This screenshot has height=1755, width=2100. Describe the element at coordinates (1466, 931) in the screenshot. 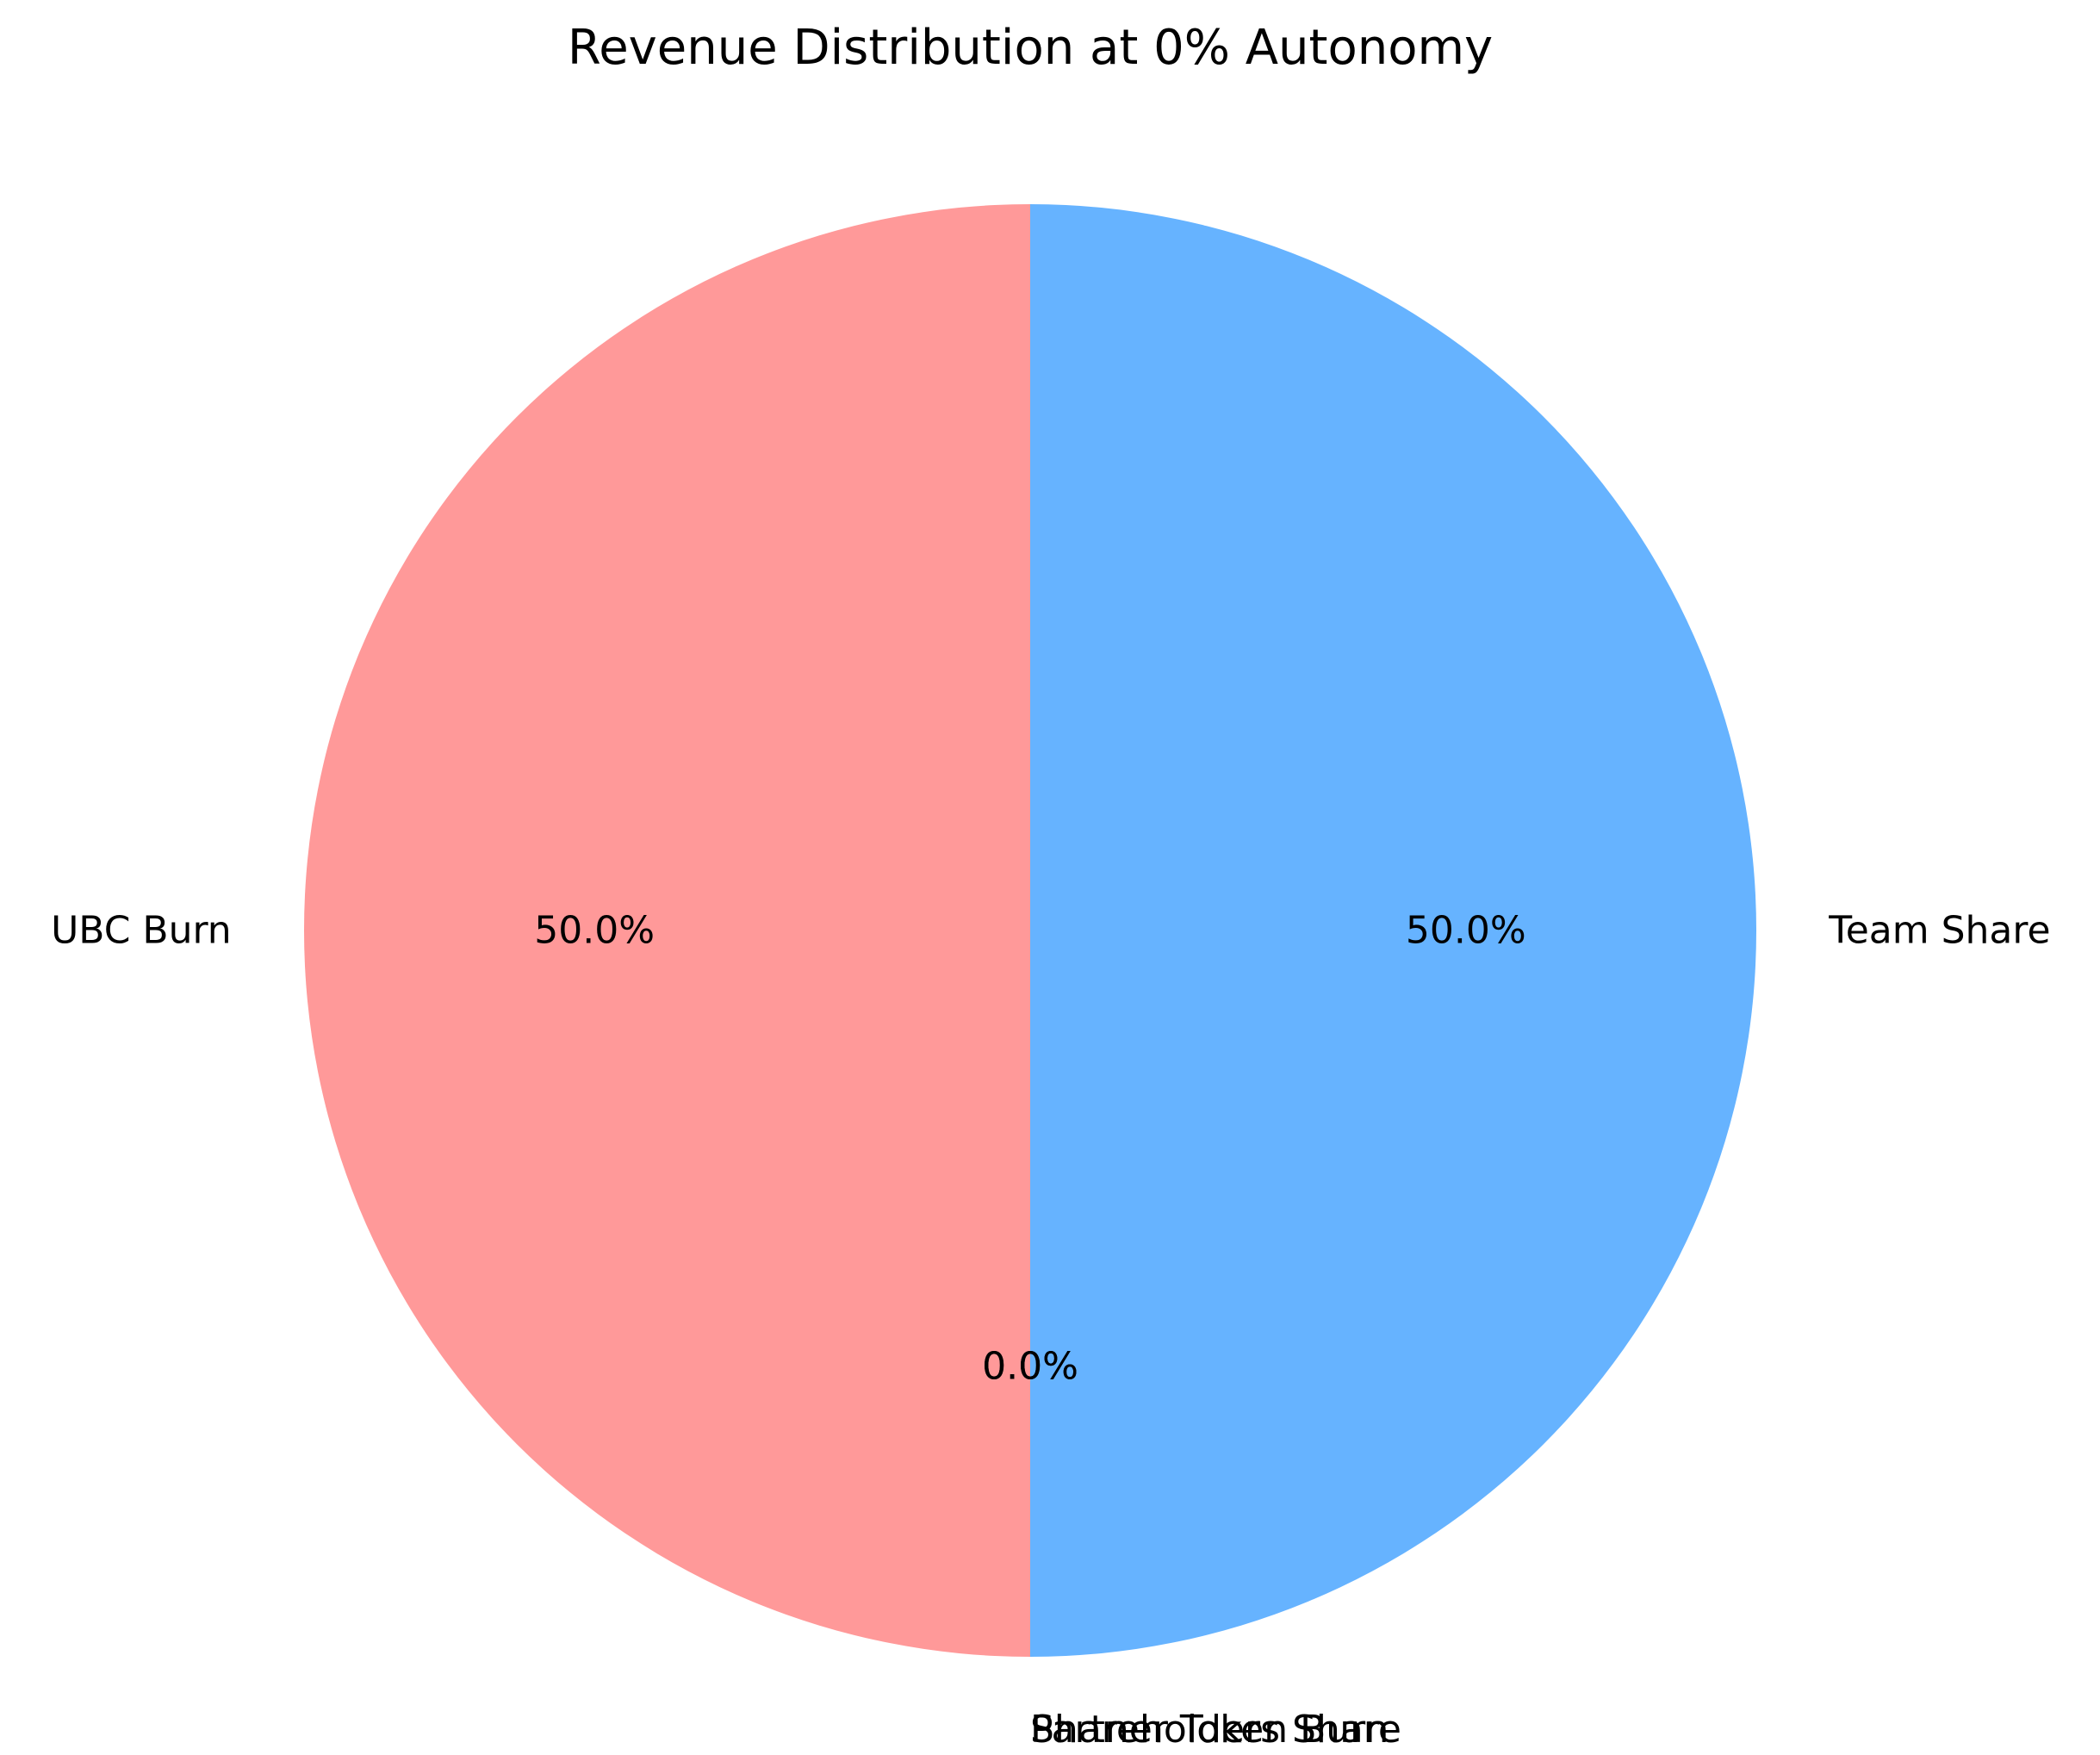

I see `pct-label-team-share: 50.0%` at that location.